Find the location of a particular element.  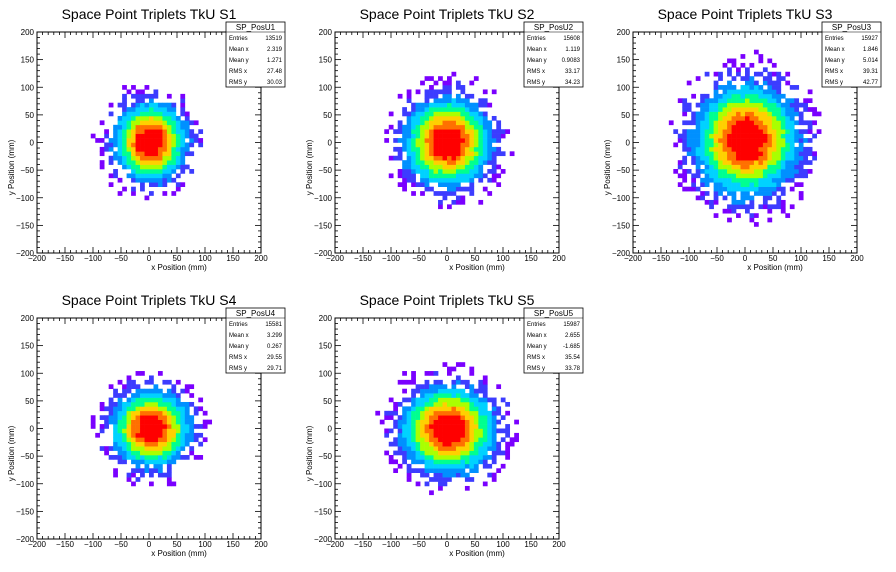

stats-value: 29.55 is located at coordinates (275, 358).